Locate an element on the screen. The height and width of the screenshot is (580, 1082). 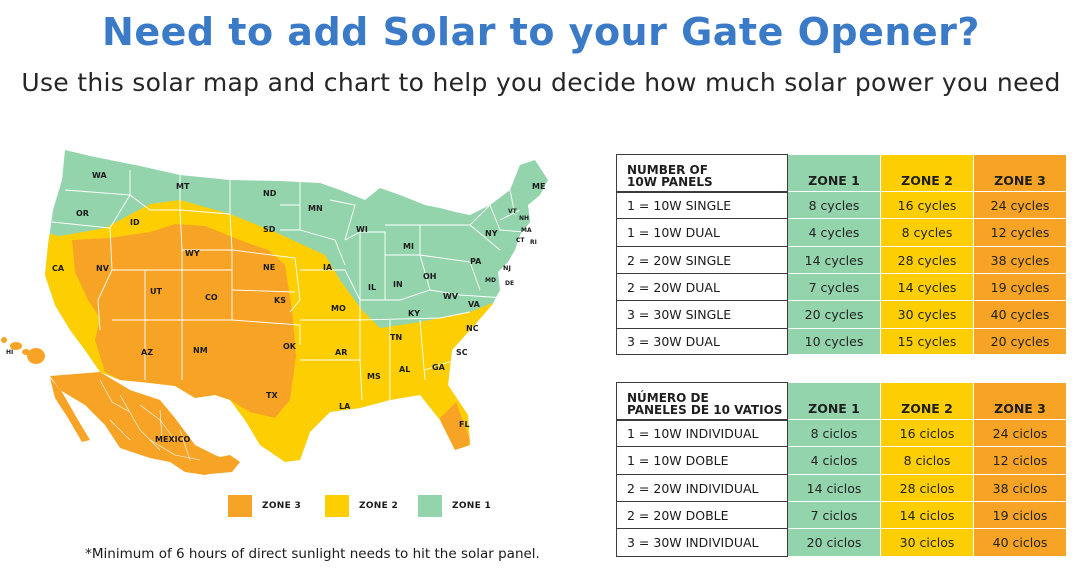
cell-zone3: 24 ciclos is located at coordinates (1020, 433).